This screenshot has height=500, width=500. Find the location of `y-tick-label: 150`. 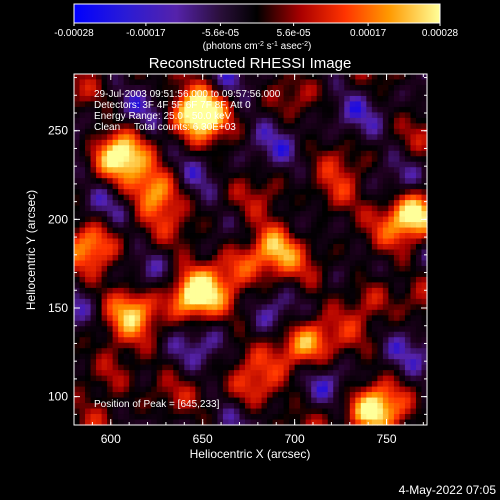

y-tick-label: 150 is located at coordinates (58, 308).